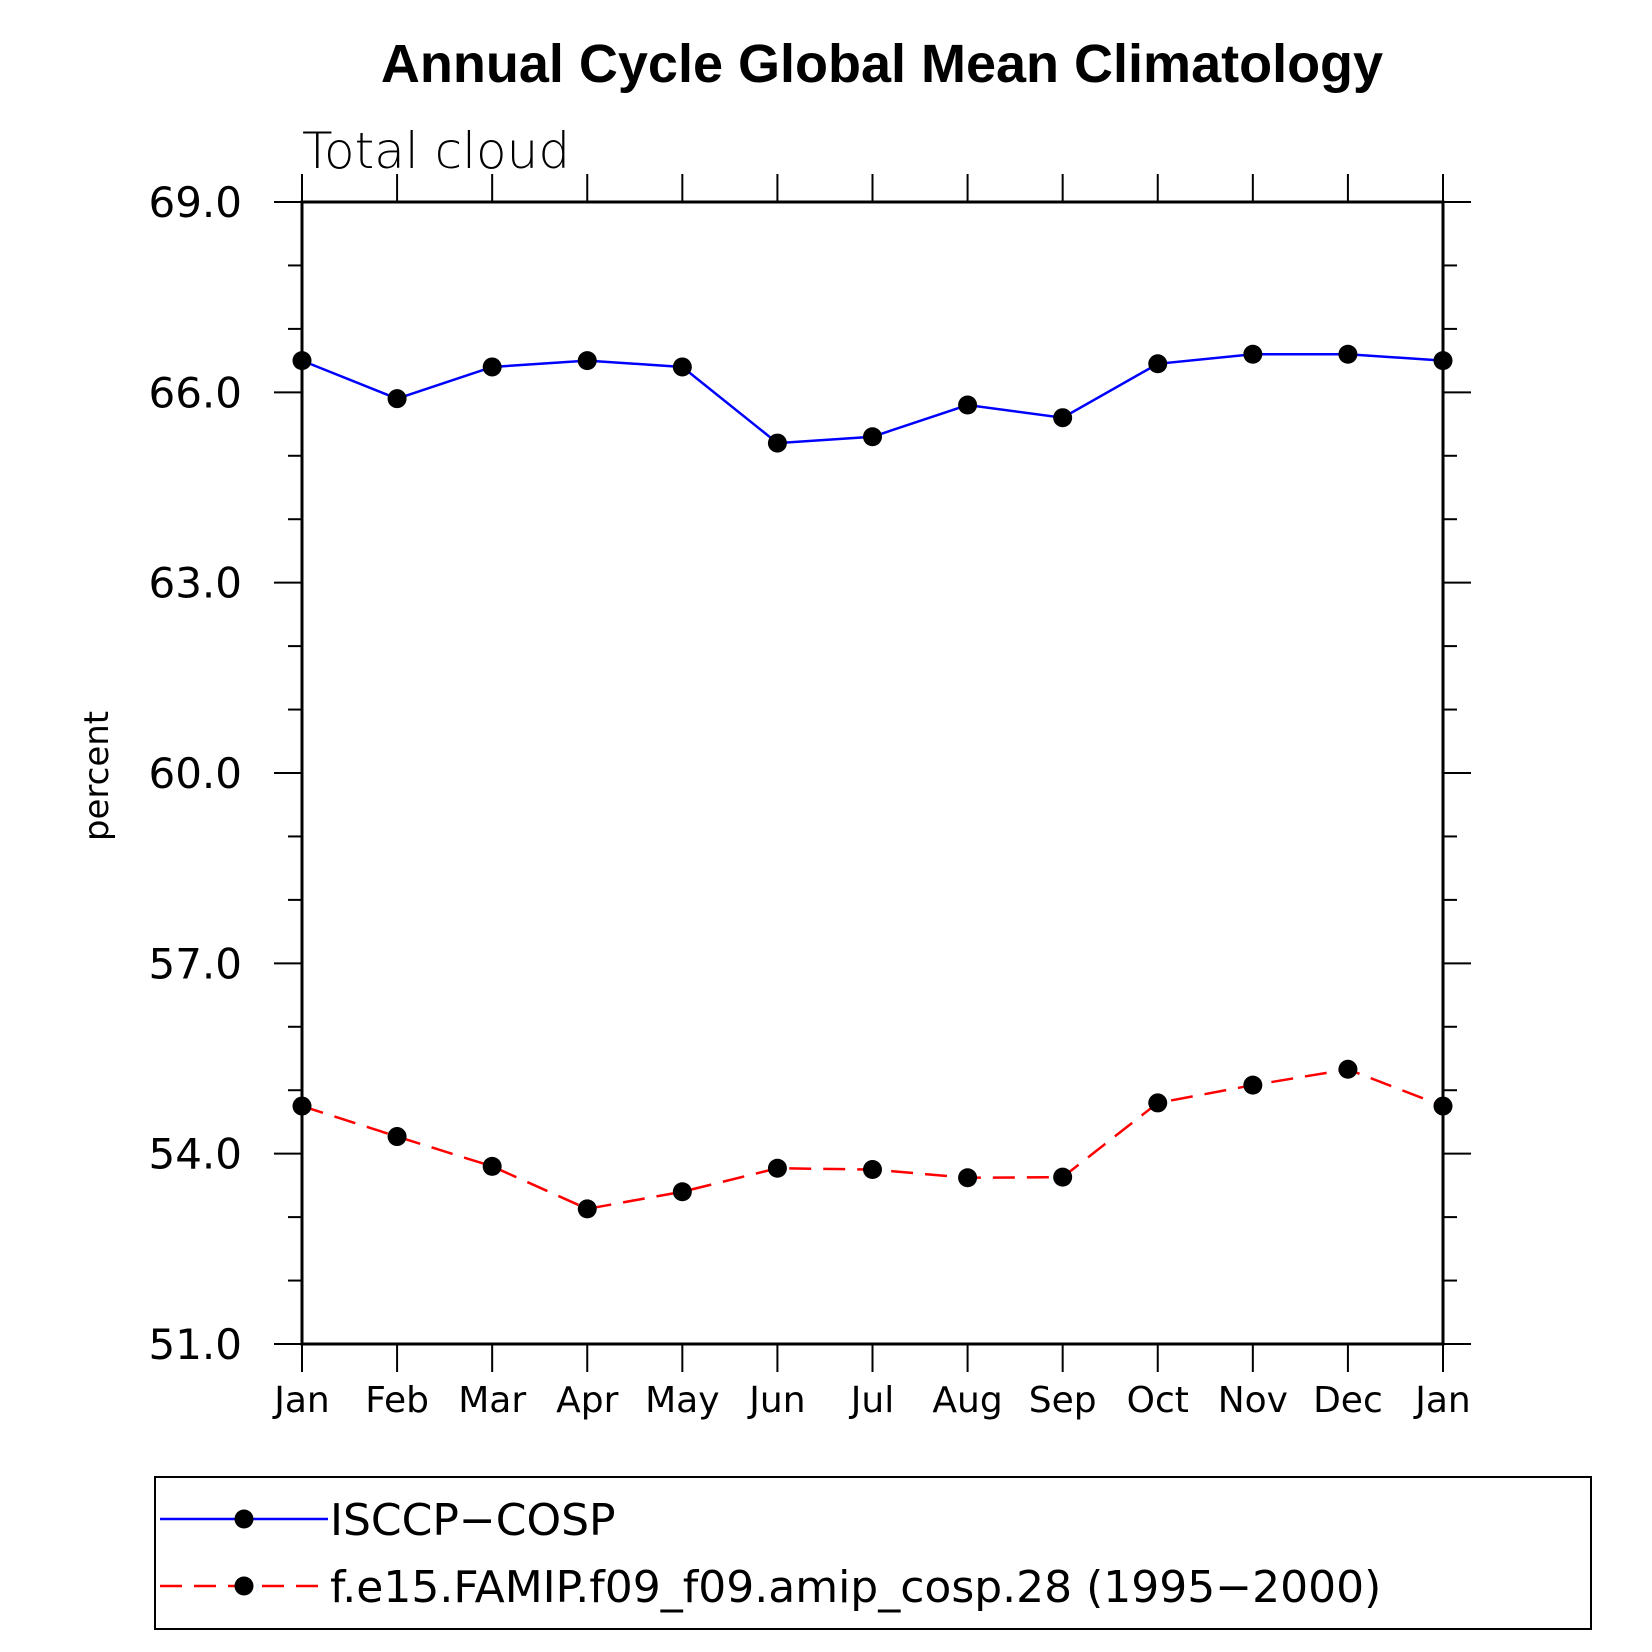  I want to click on x-tick-label: Apr, so click(587, 1400).